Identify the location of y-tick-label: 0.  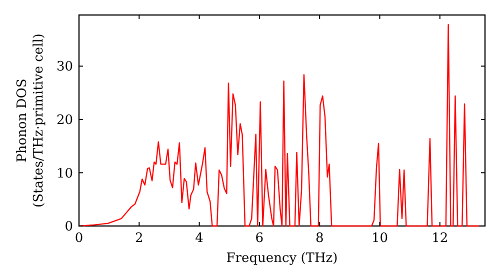
(68, 227).